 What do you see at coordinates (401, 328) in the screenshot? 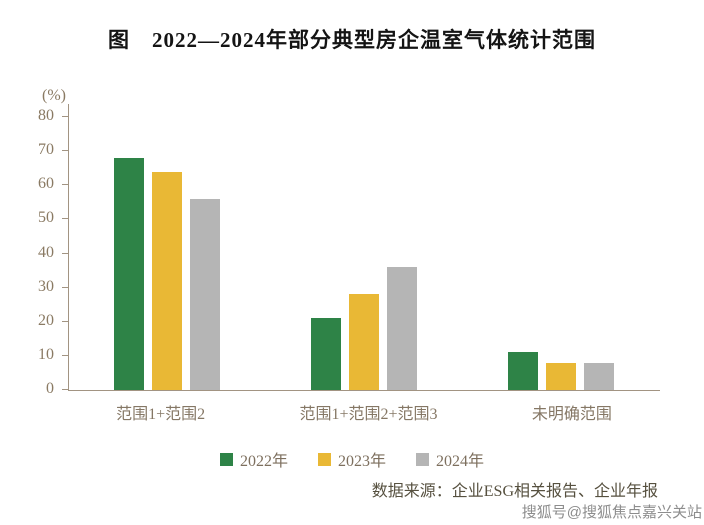
I see `bar-2024年-范围1+范围2+范围3` at bounding box center [401, 328].